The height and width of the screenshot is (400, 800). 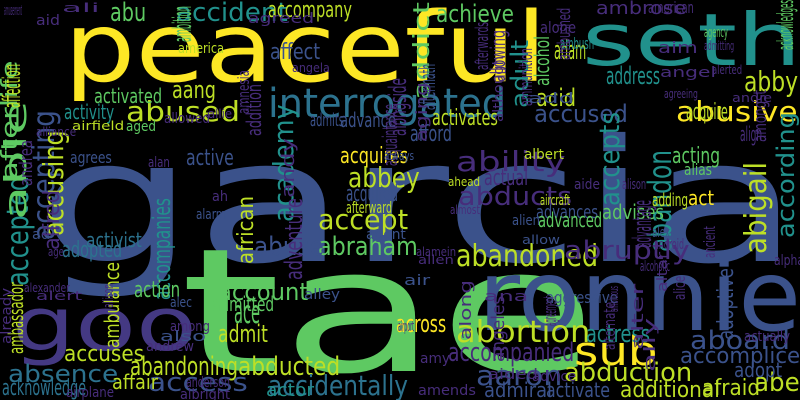 I want to click on word-agreed: agreed, so click(x=281, y=19).